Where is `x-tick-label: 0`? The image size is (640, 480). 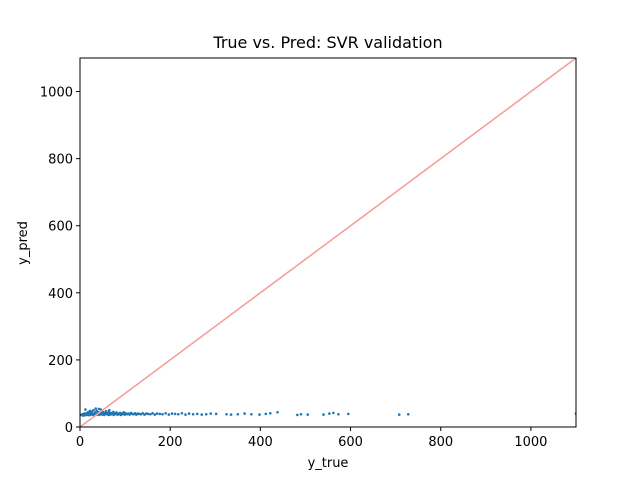 x-tick-label: 0 is located at coordinates (80, 442).